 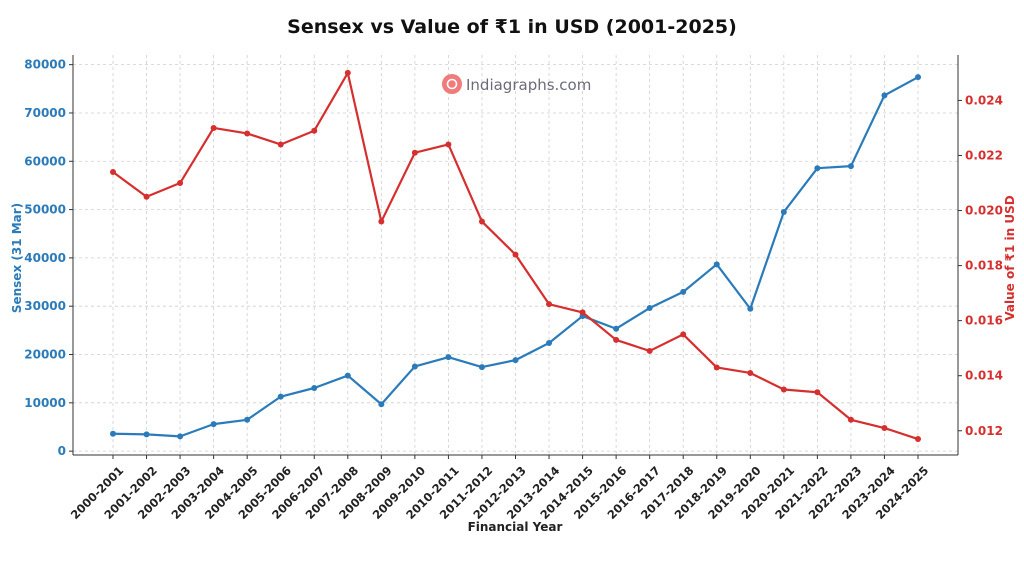 I want to click on y-left-tick-label: 20000, so click(x=45, y=355).